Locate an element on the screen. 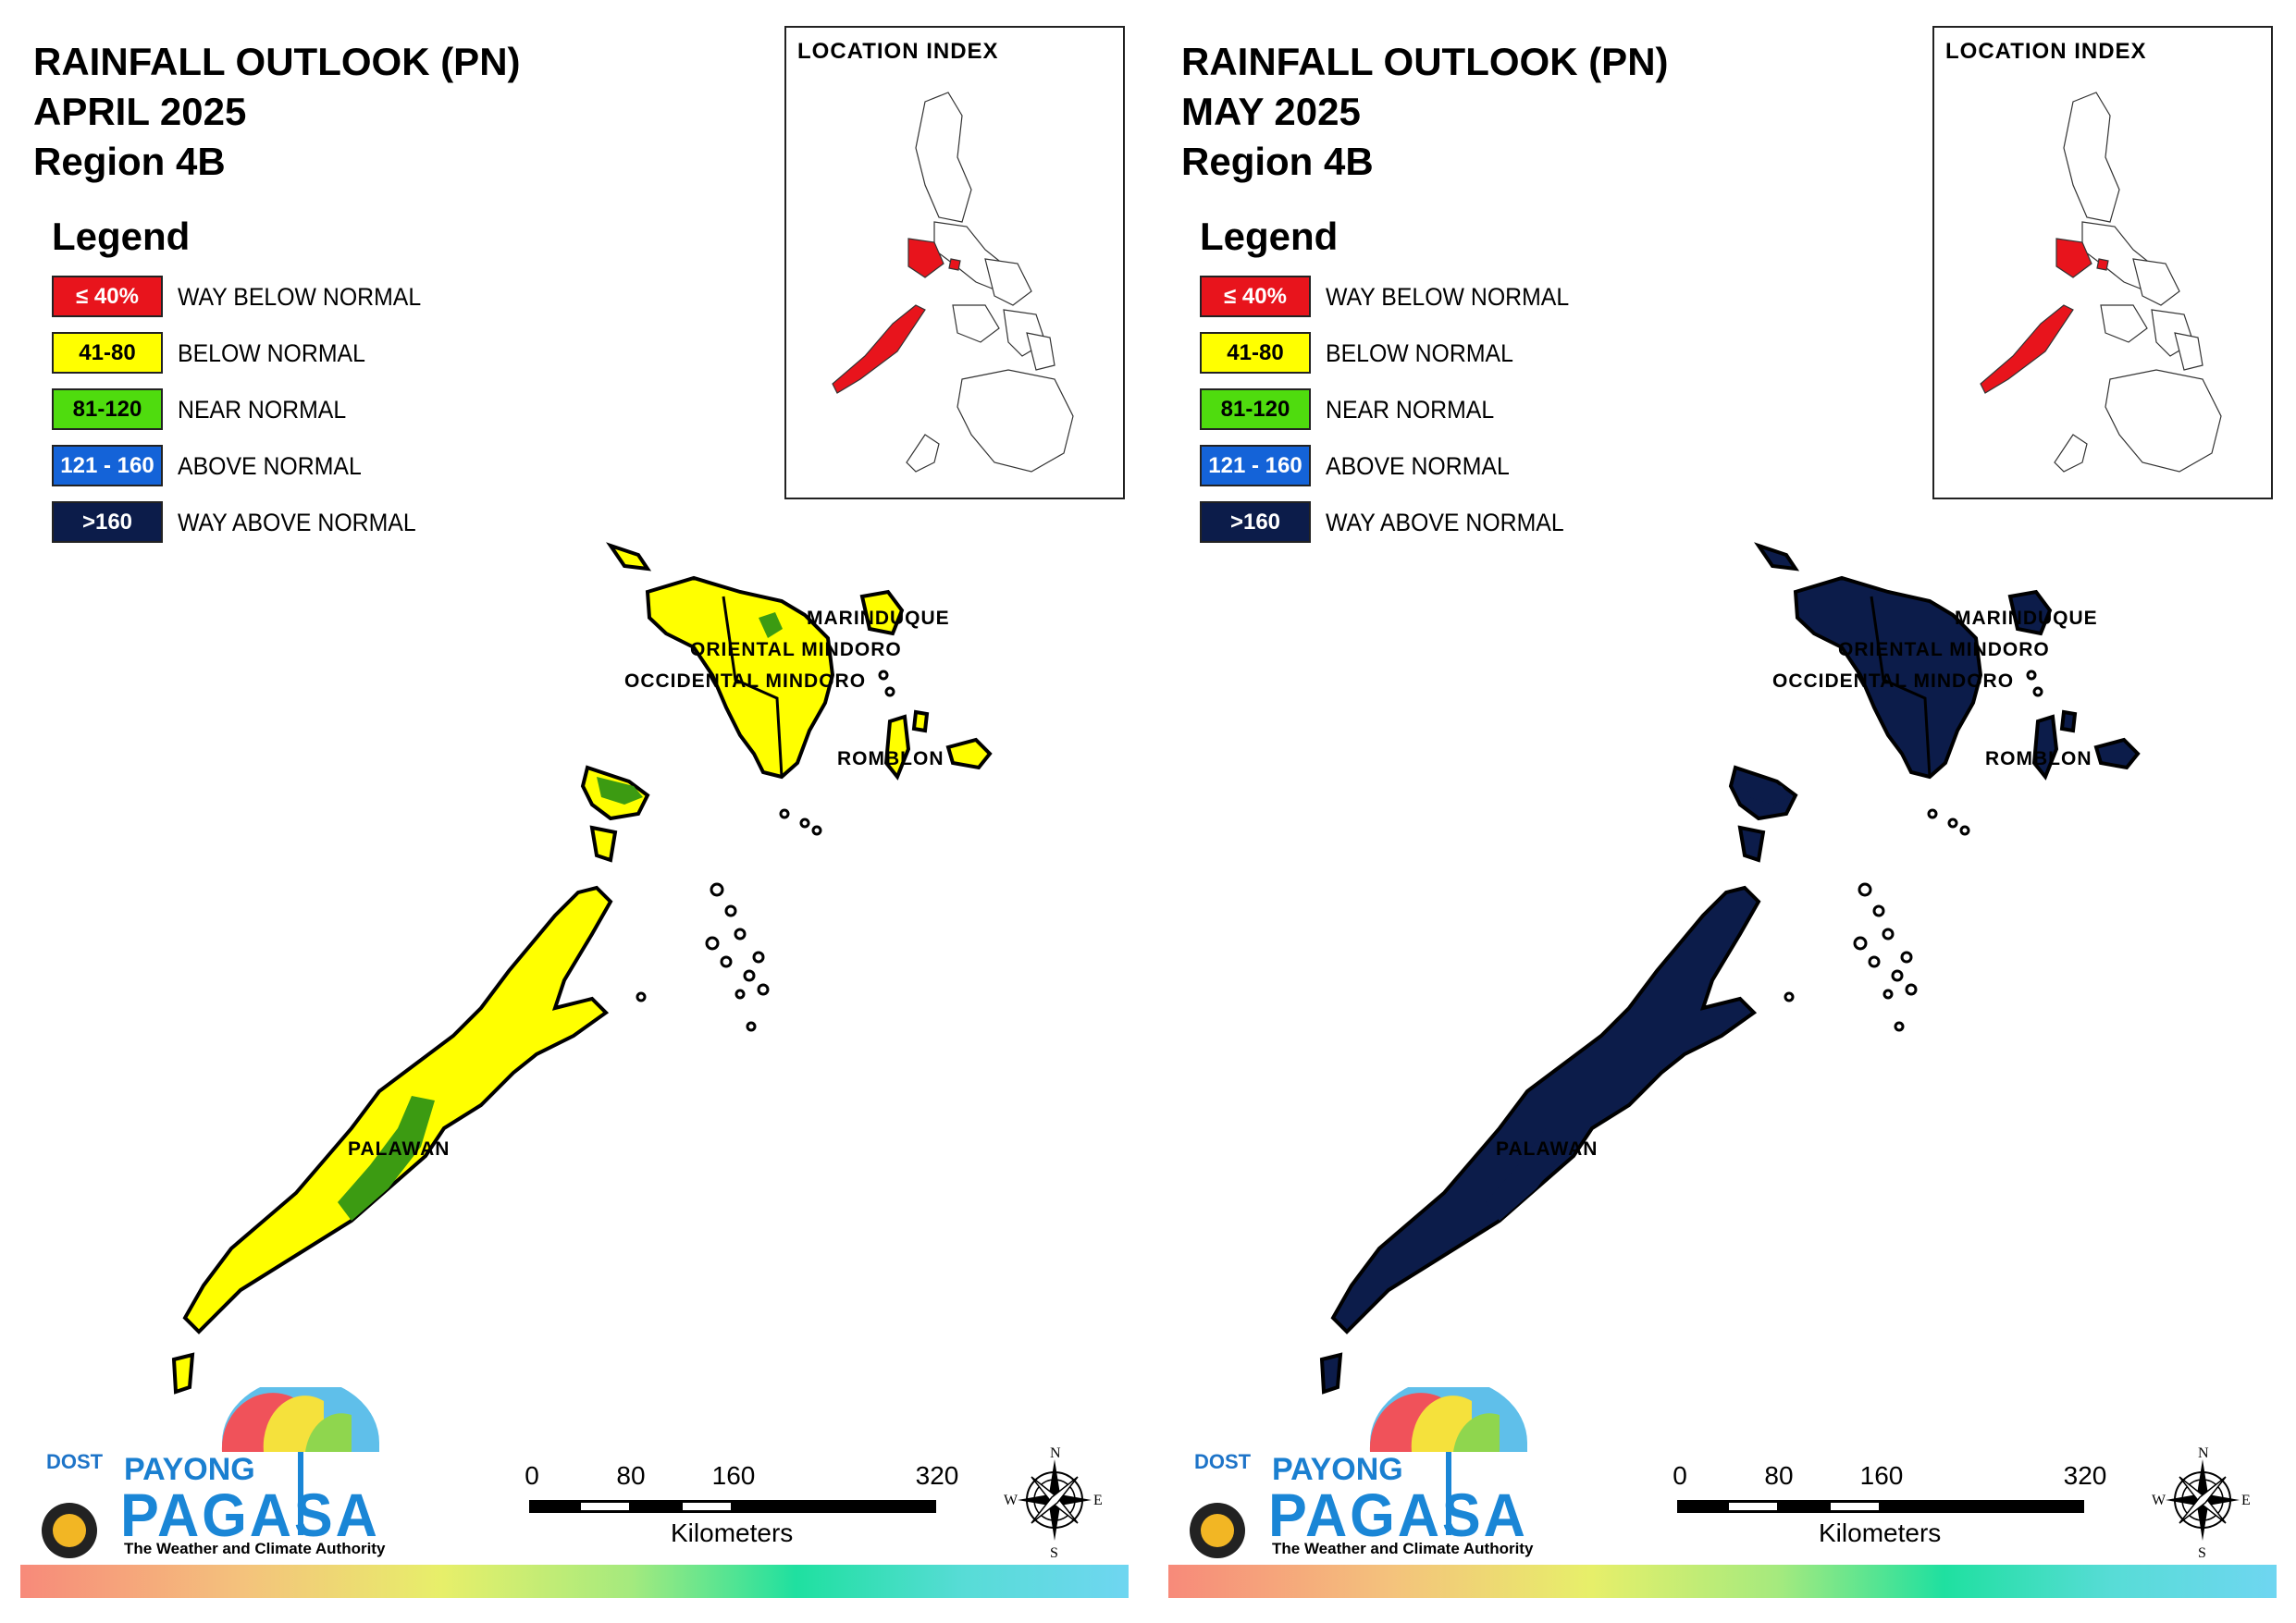 Image resolution: width=2296 pixels, height=1623 pixels. legend-swatch: 81-120 is located at coordinates (1255, 409).